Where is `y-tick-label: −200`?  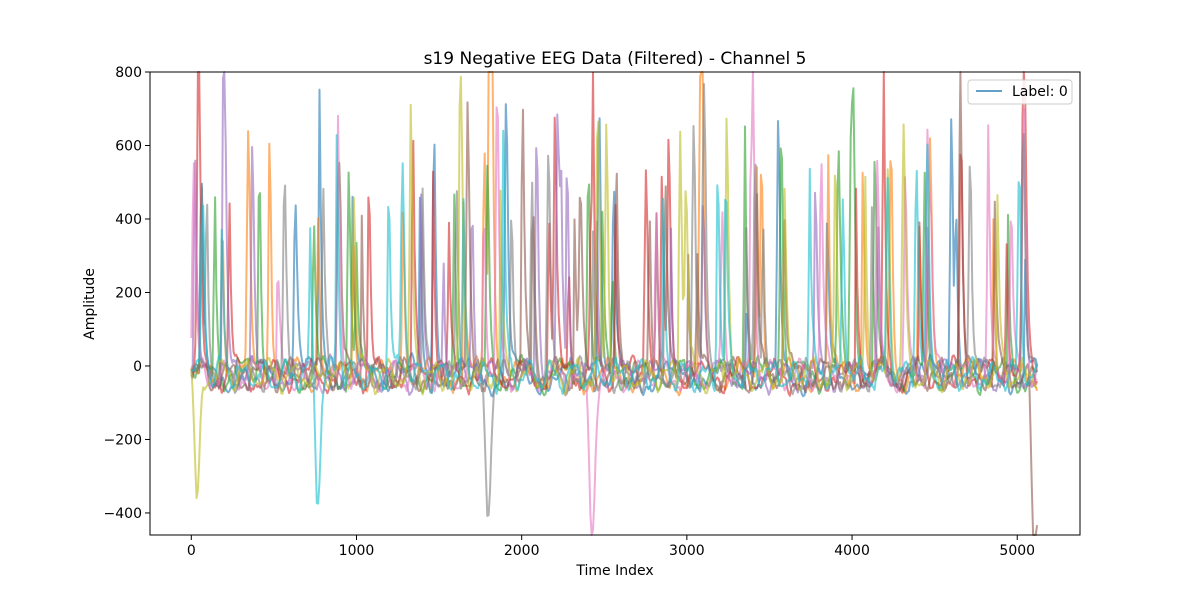 y-tick-label: −200 is located at coordinates (123, 440).